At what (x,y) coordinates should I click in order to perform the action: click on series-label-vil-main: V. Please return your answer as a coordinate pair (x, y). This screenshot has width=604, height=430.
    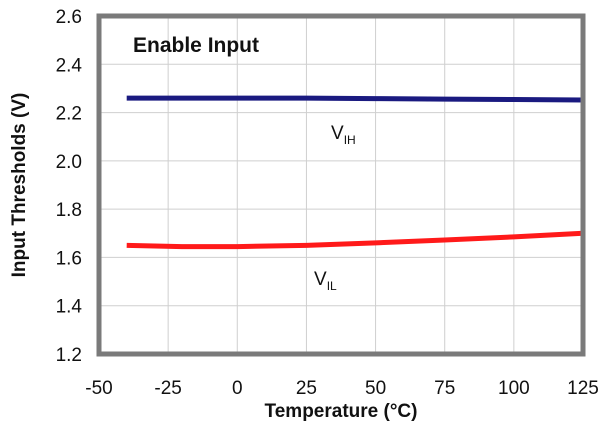
    Looking at the image, I should click on (320, 279).